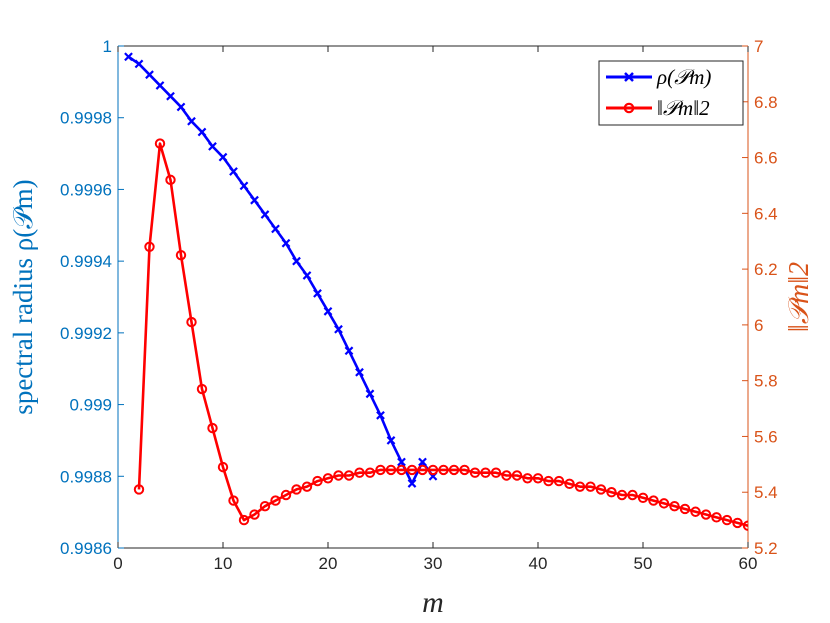 The image size is (830, 623). I want to click on x-tick-label: 60, so click(748, 563).